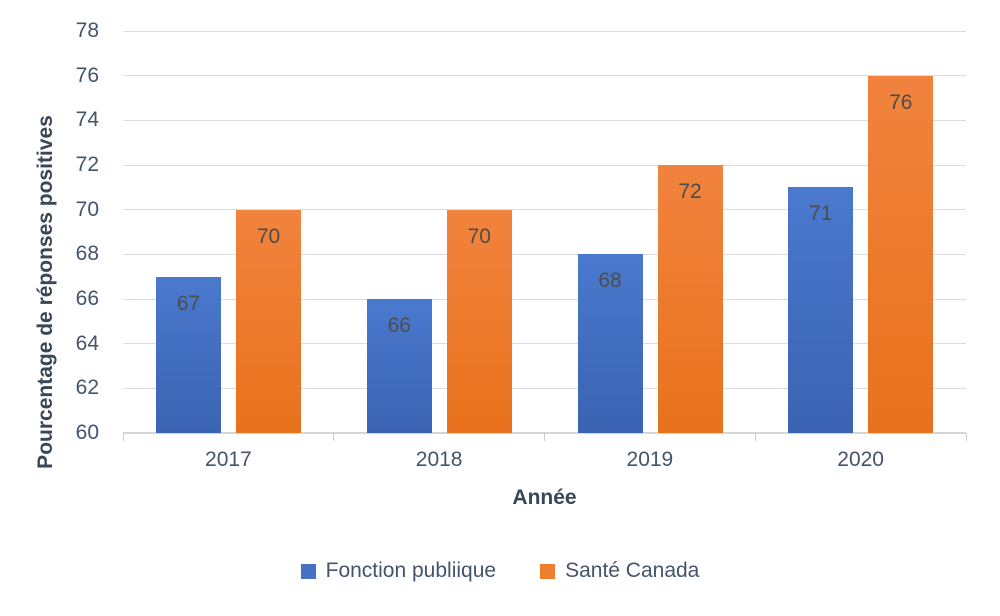 This screenshot has height=616, width=1000. I want to click on y-tick-label: 78, so click(87, 30).